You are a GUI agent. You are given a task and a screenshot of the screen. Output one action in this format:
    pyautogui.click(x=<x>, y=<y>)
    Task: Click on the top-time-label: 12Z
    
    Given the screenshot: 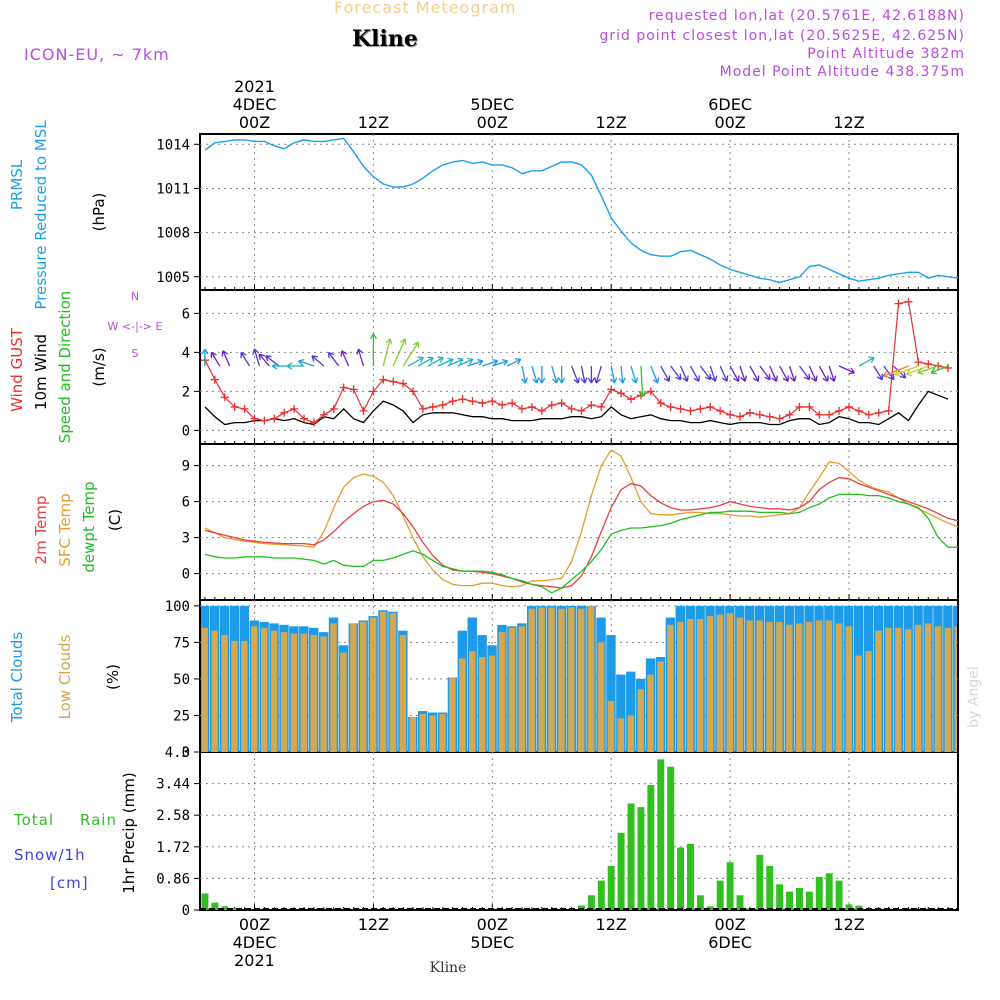 What is the action you would take?
    pyautogui.click(x=848, y=122)
    